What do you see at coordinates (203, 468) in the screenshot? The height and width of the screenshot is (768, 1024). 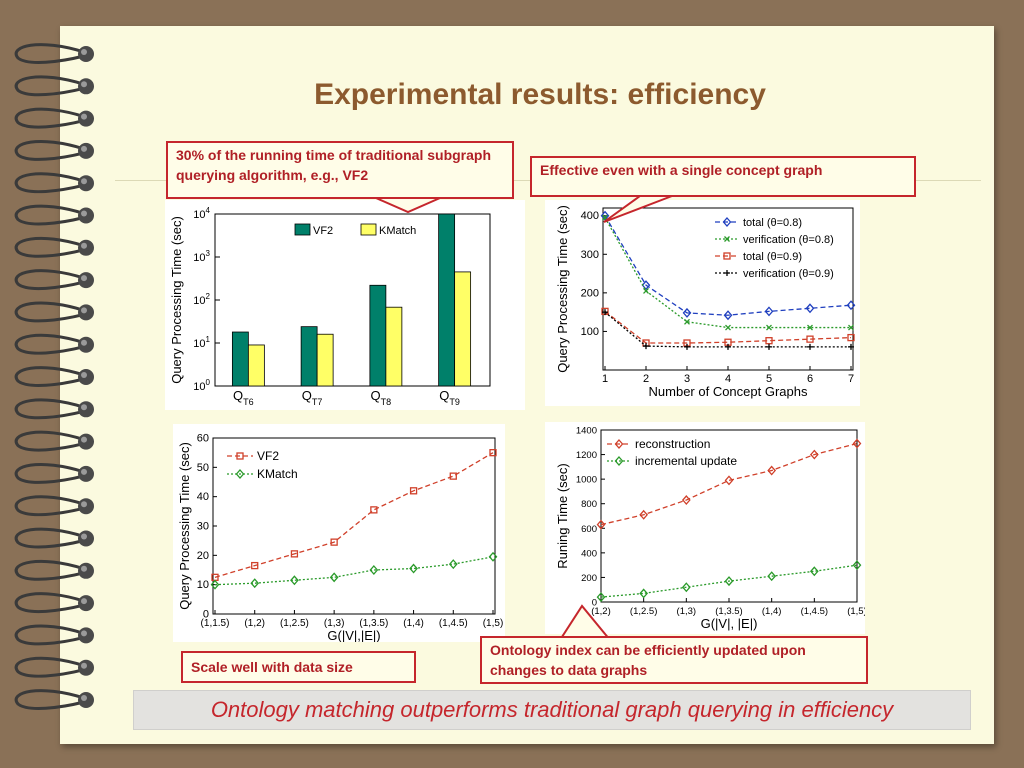 I see `y-tick-label: 50` at bounding box center [203, 468].